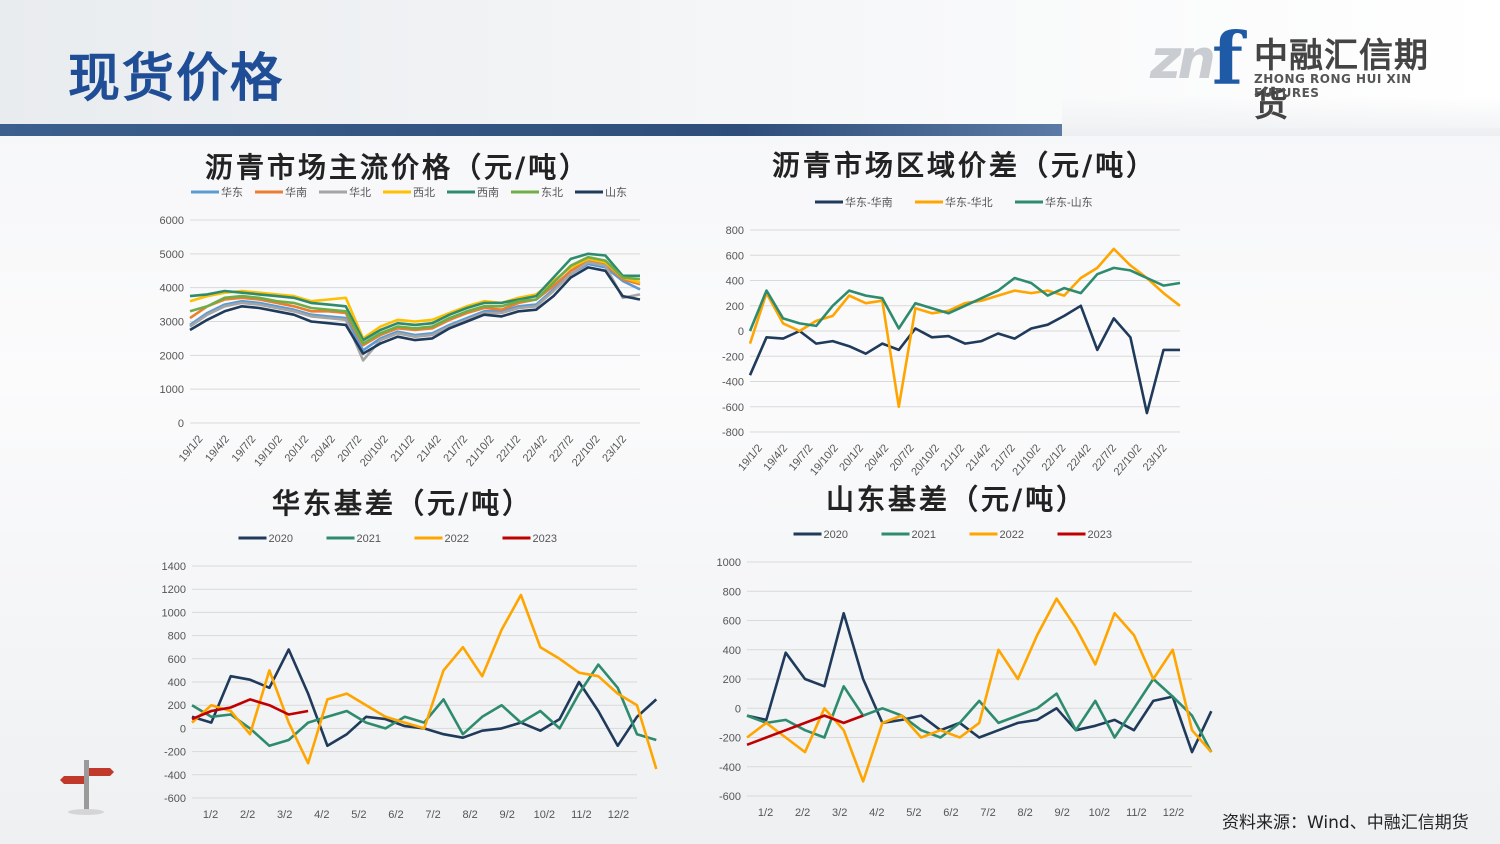  What do you see at coordinates (1084, 535) in the screenshot?
I see `legend-item: 2023` at bounding box center [1084, 535].